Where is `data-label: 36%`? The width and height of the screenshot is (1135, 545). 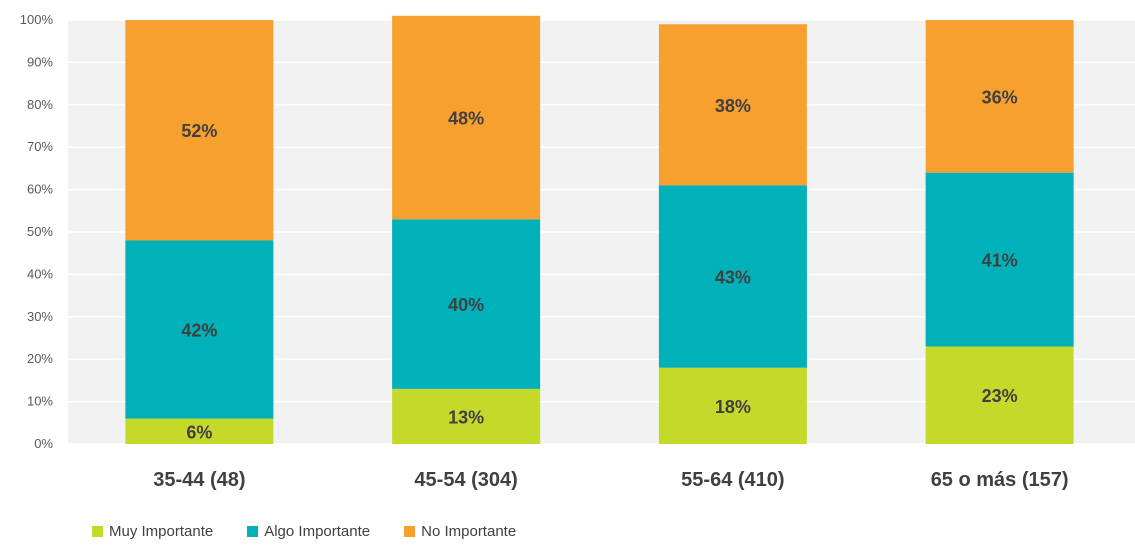 data-label: 36% is located at coordinates (1000, 97).